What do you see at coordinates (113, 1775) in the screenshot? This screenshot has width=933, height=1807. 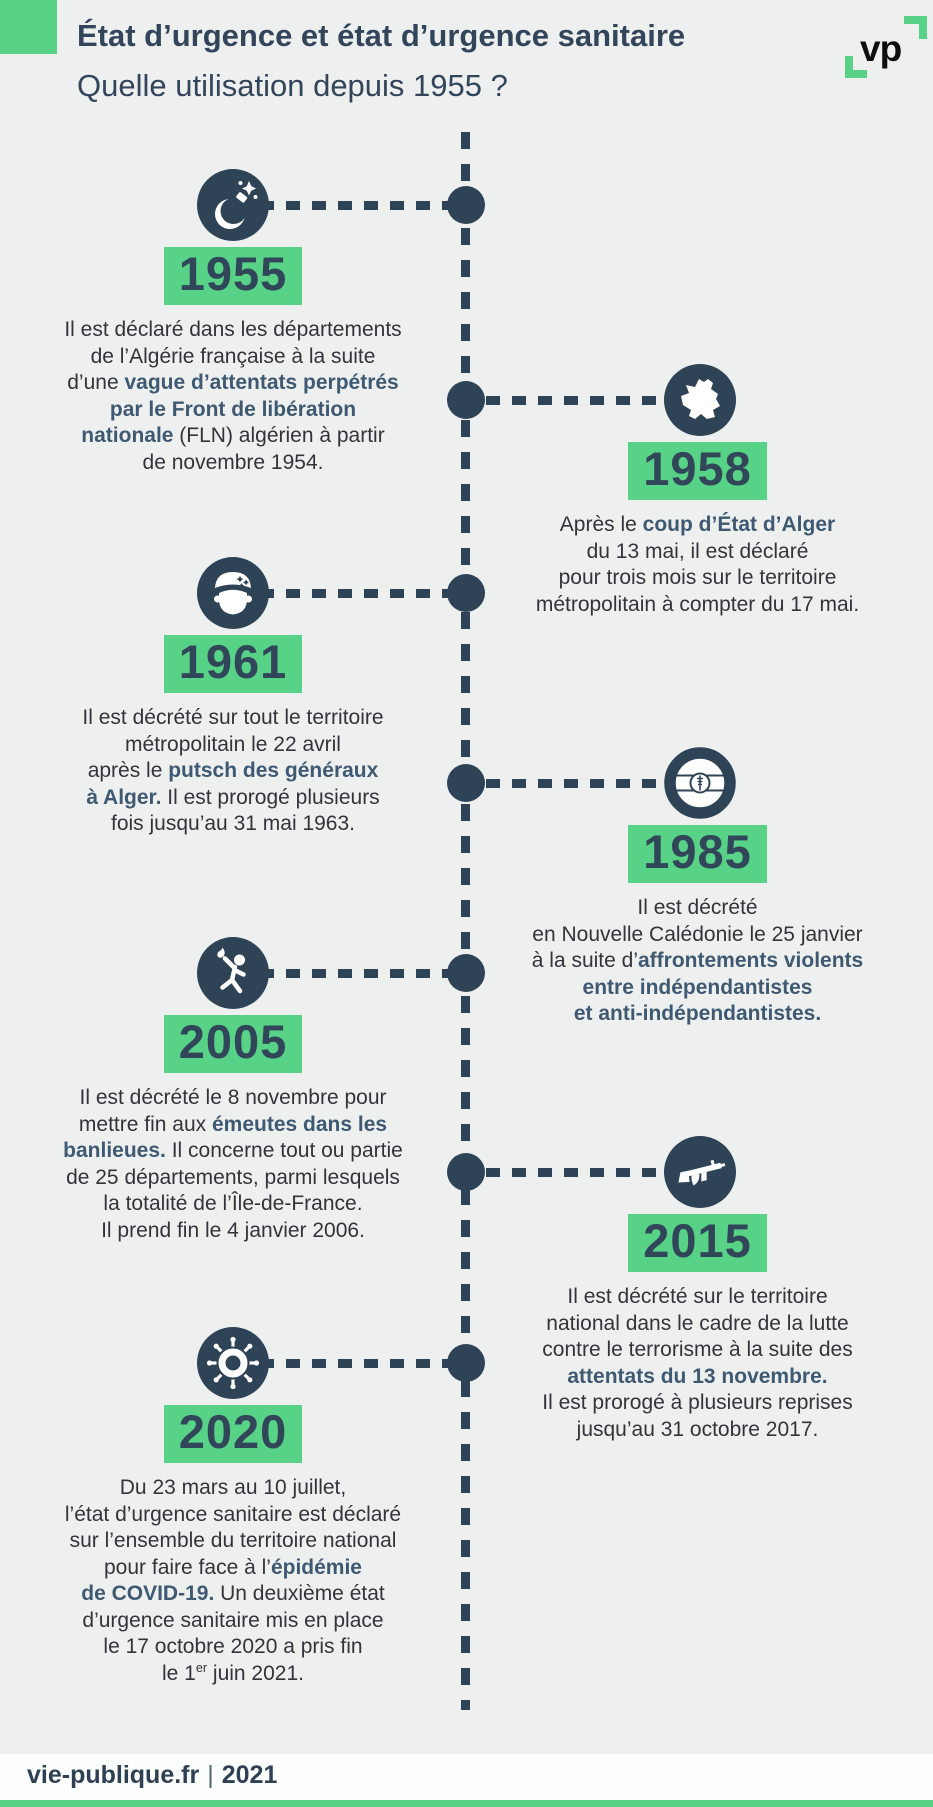 I see `footer-site: vie-publique.fr` at bounding box center [113, 1775].